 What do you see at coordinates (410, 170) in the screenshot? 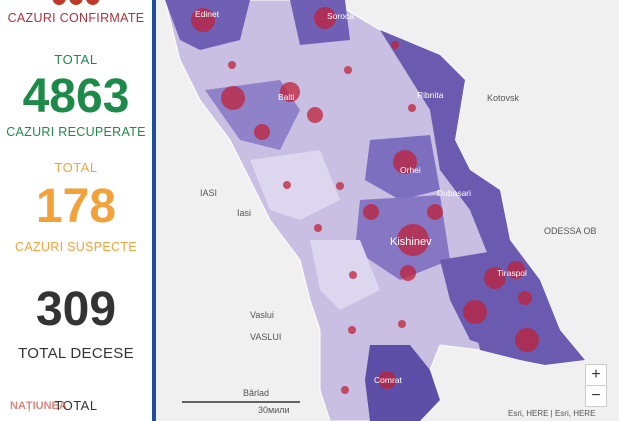
I see `place-label: Orhei` at bounding box center [410, 170].